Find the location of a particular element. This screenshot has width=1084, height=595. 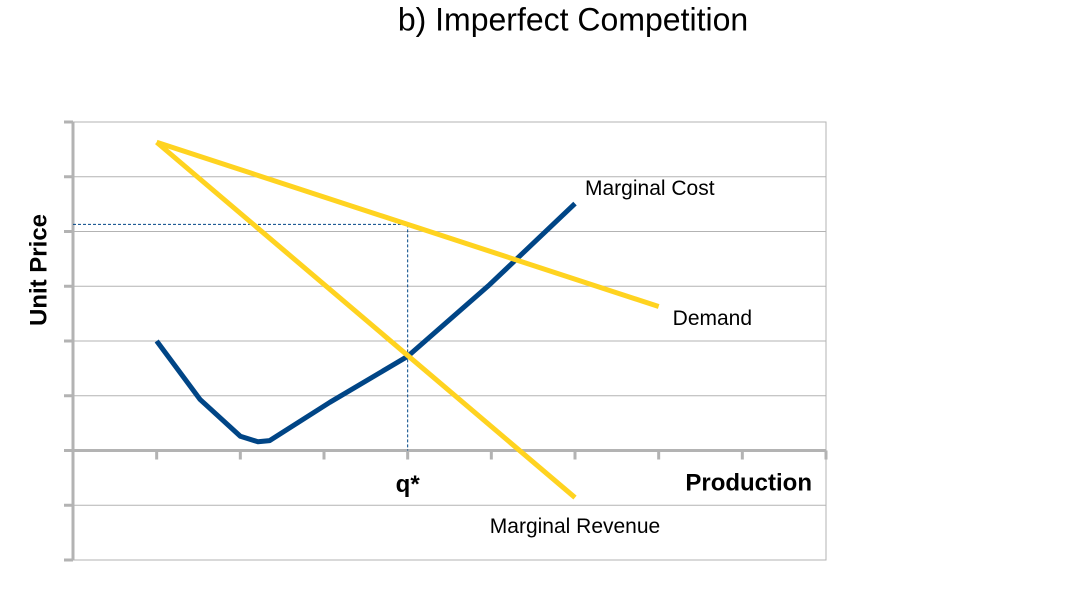

series-label: Marginal Revenue is located at coordinates (575, 526).